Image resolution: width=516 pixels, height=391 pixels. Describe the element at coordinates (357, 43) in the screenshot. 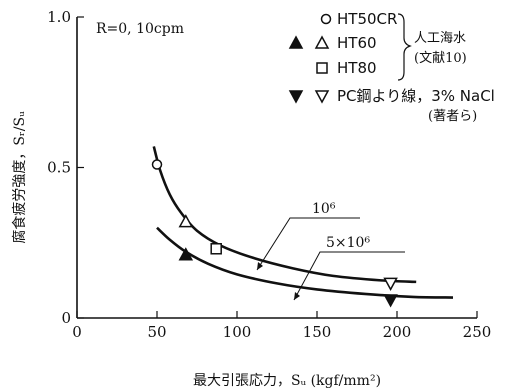

I see `legend-label: HT60` at that location.